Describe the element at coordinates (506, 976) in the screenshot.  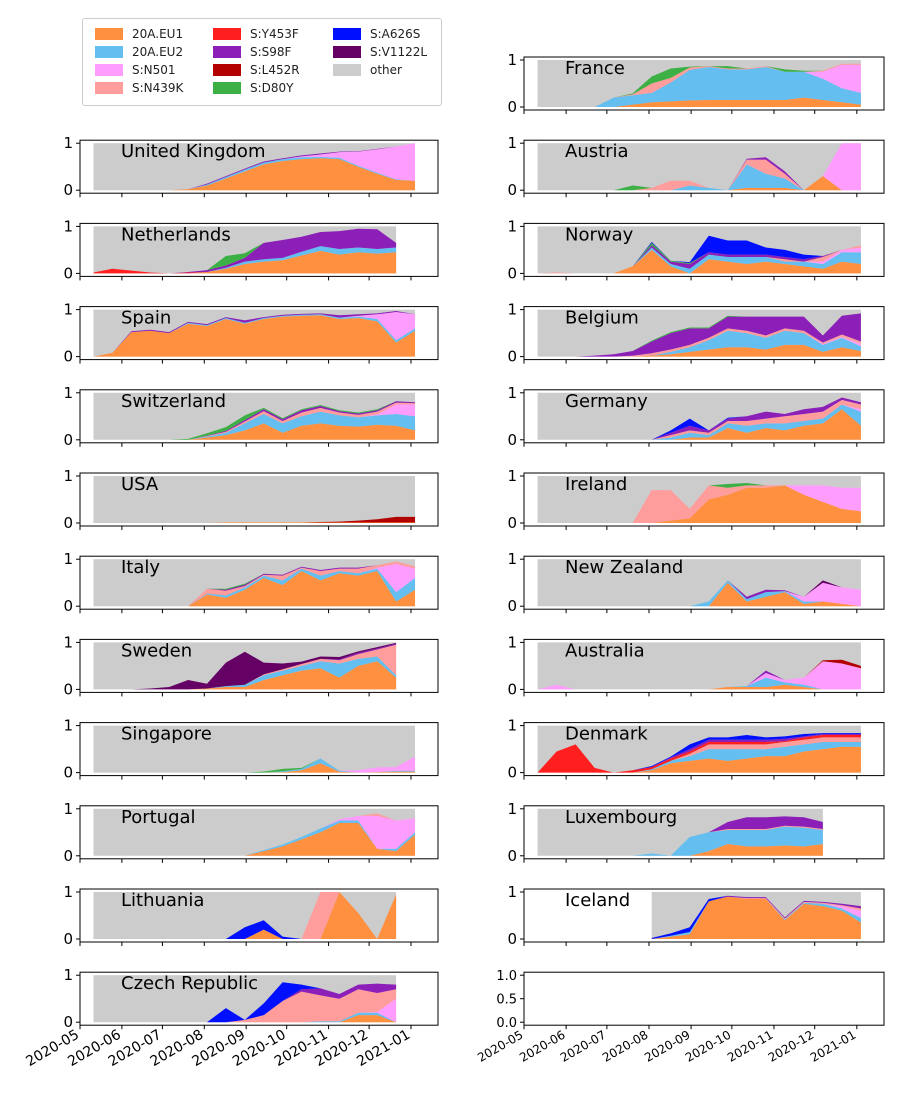
I see `y-tick-label: 1.0` at that location.